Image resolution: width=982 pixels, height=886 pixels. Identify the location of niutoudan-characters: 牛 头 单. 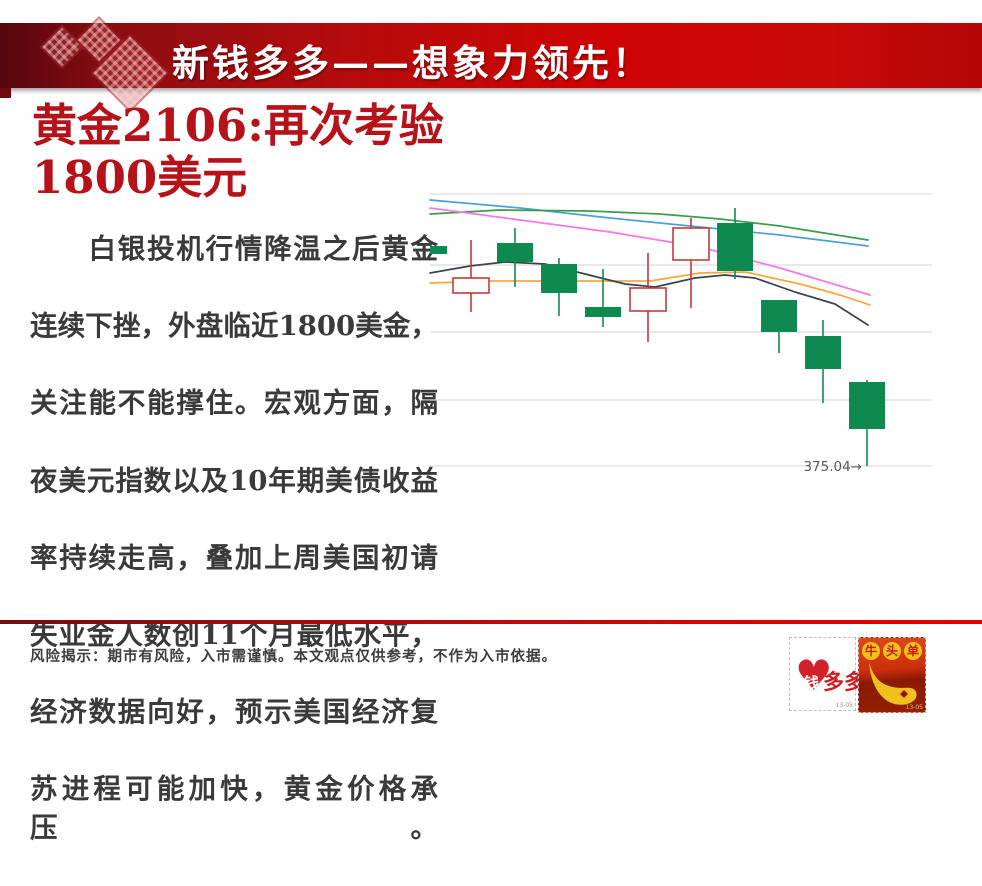
(892, 651).